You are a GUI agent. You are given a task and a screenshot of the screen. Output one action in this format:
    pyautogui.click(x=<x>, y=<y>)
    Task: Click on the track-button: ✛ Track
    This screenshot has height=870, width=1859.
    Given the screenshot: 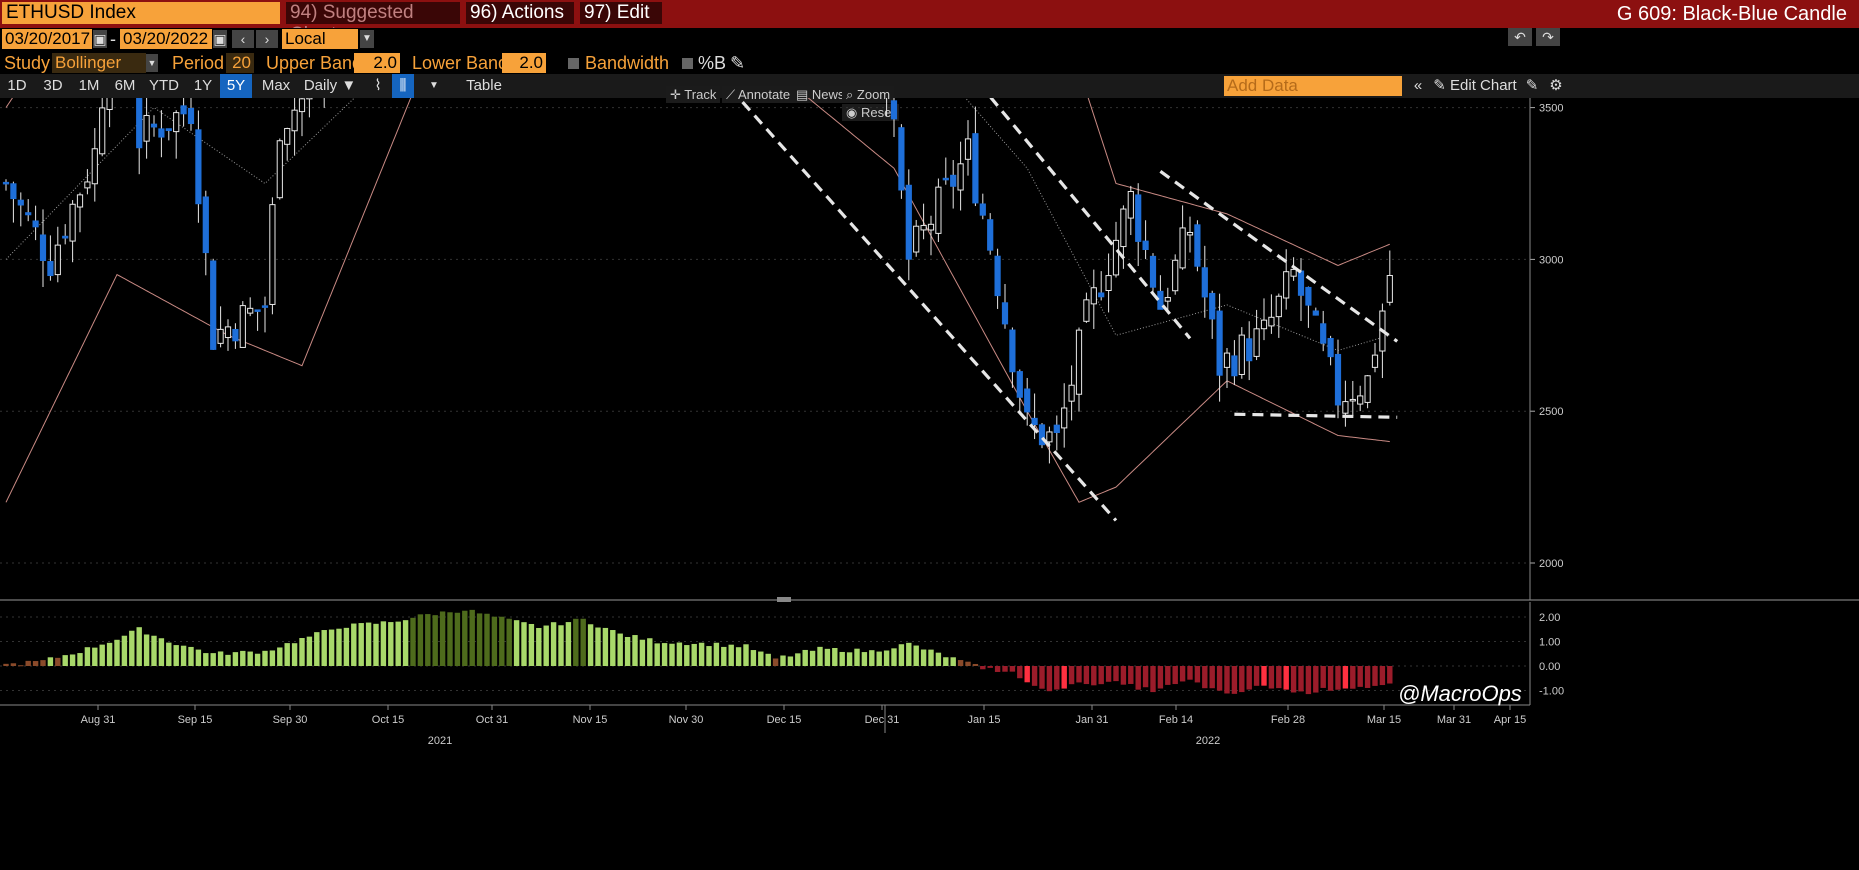 What is the action you would take?
    pyautogui.click(x=693, y=94)
    